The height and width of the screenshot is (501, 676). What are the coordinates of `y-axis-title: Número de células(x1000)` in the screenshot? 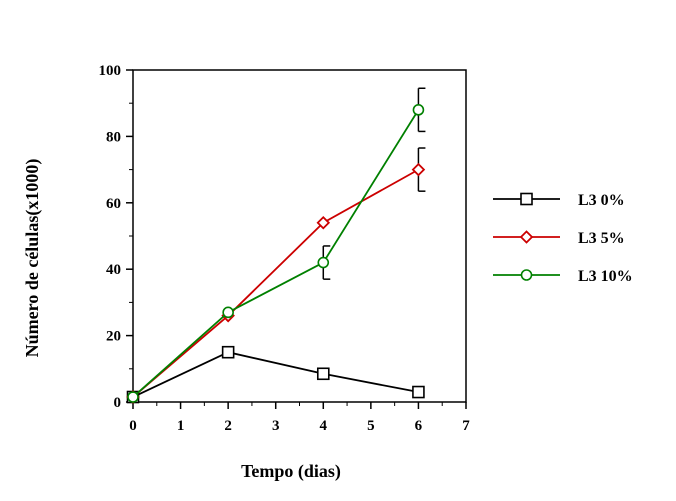 It's located at (32, 258).